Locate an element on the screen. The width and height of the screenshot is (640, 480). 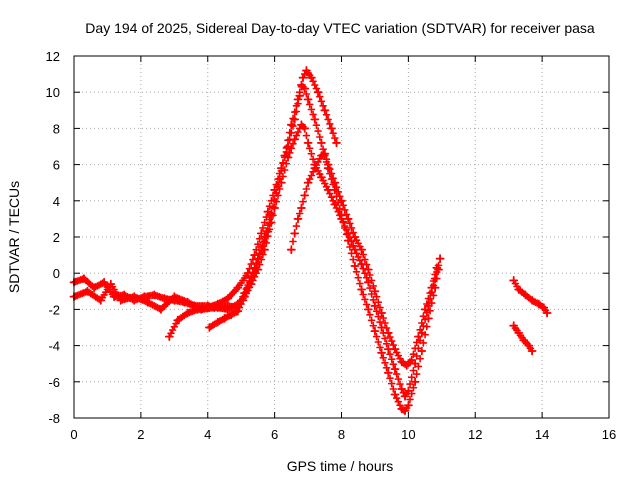
x-axis-label: GPS time / hours is located at coordinates (340, 466).